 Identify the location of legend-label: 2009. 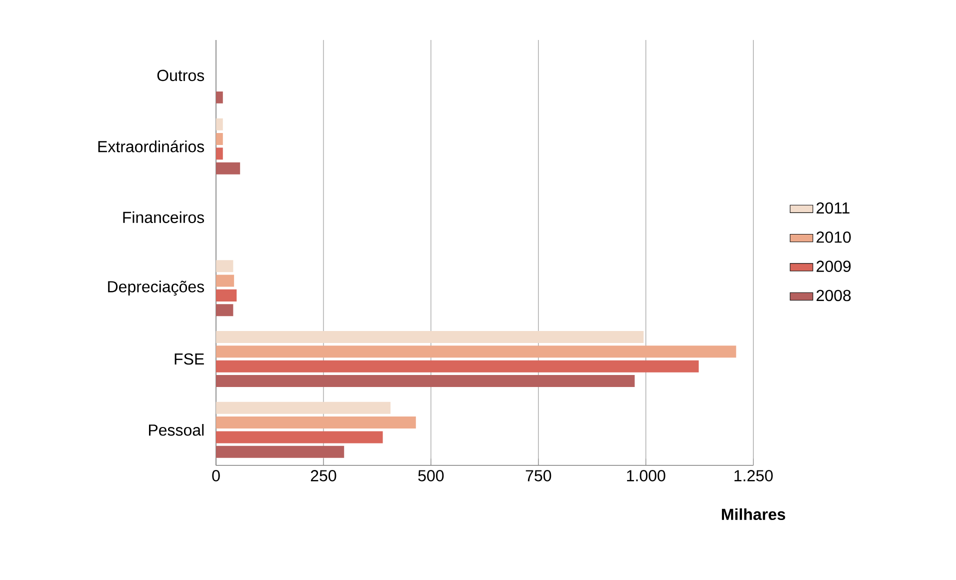
(833, 266).